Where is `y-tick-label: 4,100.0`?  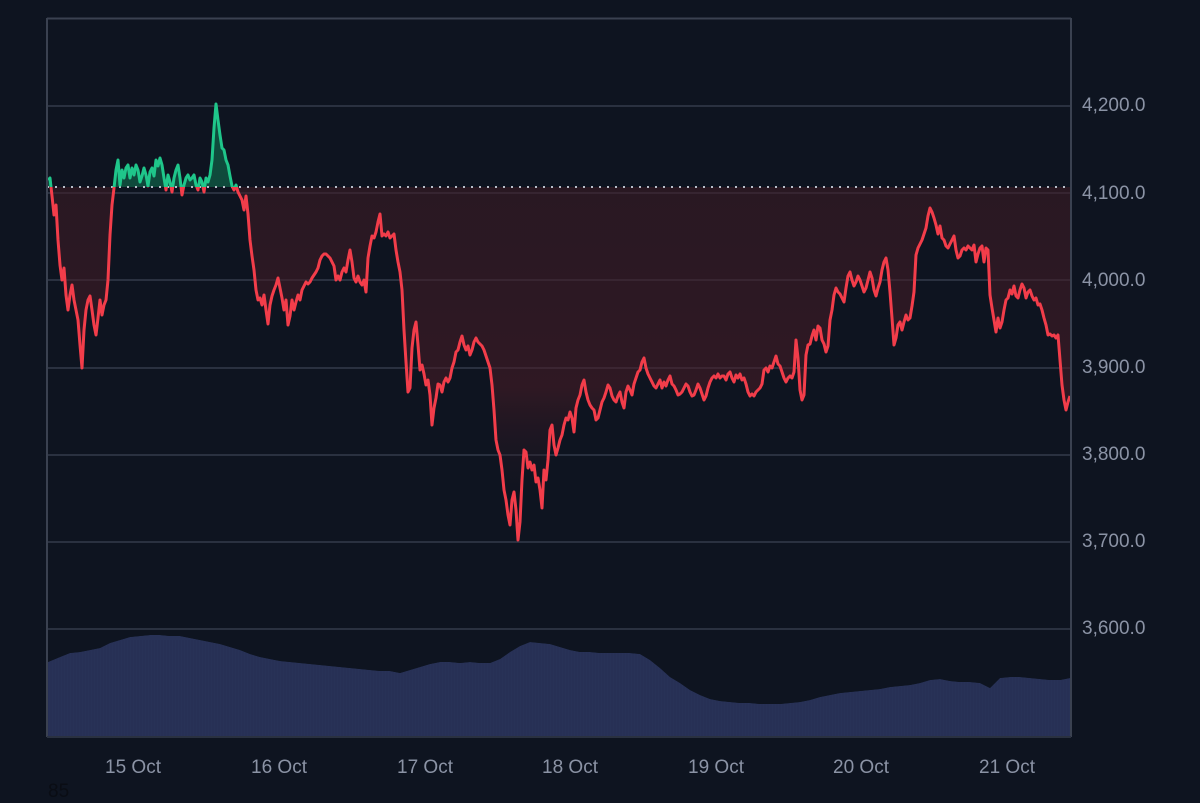
y-tick-label: 4,100.0 is located at coordinates (1114, 193).